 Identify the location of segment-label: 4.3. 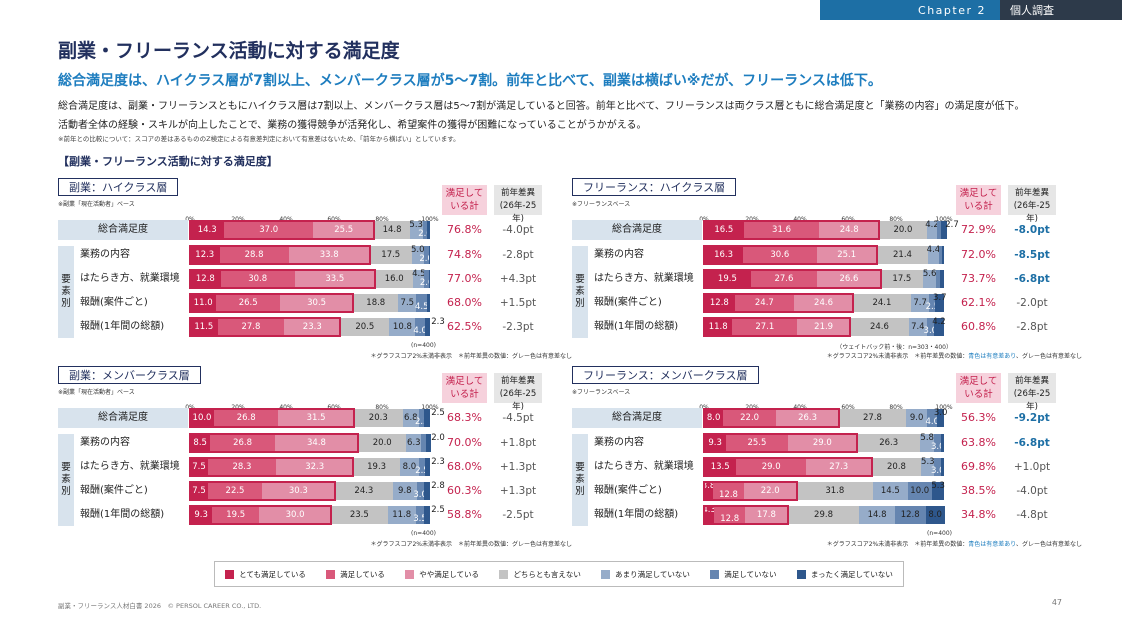
(709, 510).